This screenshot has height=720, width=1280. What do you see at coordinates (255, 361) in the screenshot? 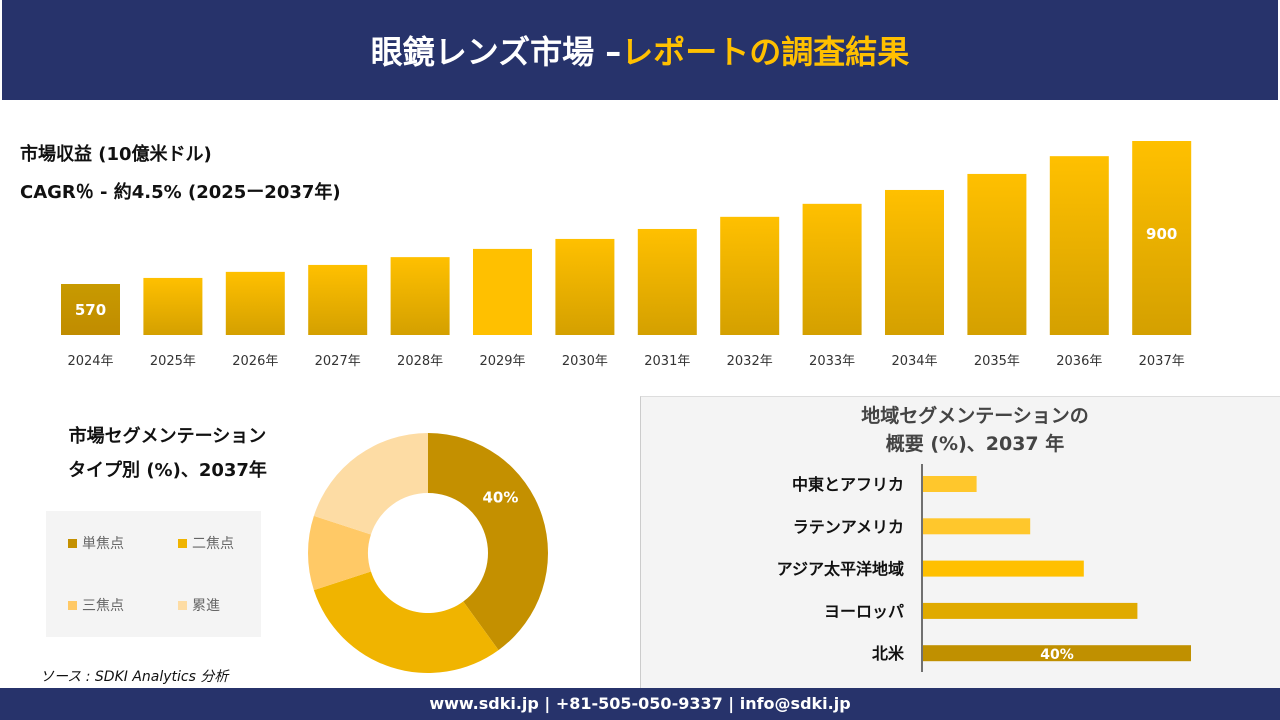
I see `x-tick-label: 2026年` at bounding box center [255, 361].